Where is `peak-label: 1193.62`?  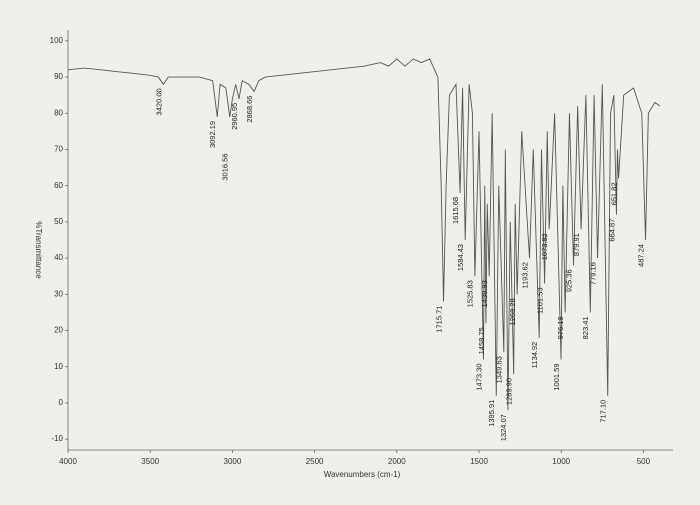
peak-label: 1193.62 is located at coordinates (524, 275).